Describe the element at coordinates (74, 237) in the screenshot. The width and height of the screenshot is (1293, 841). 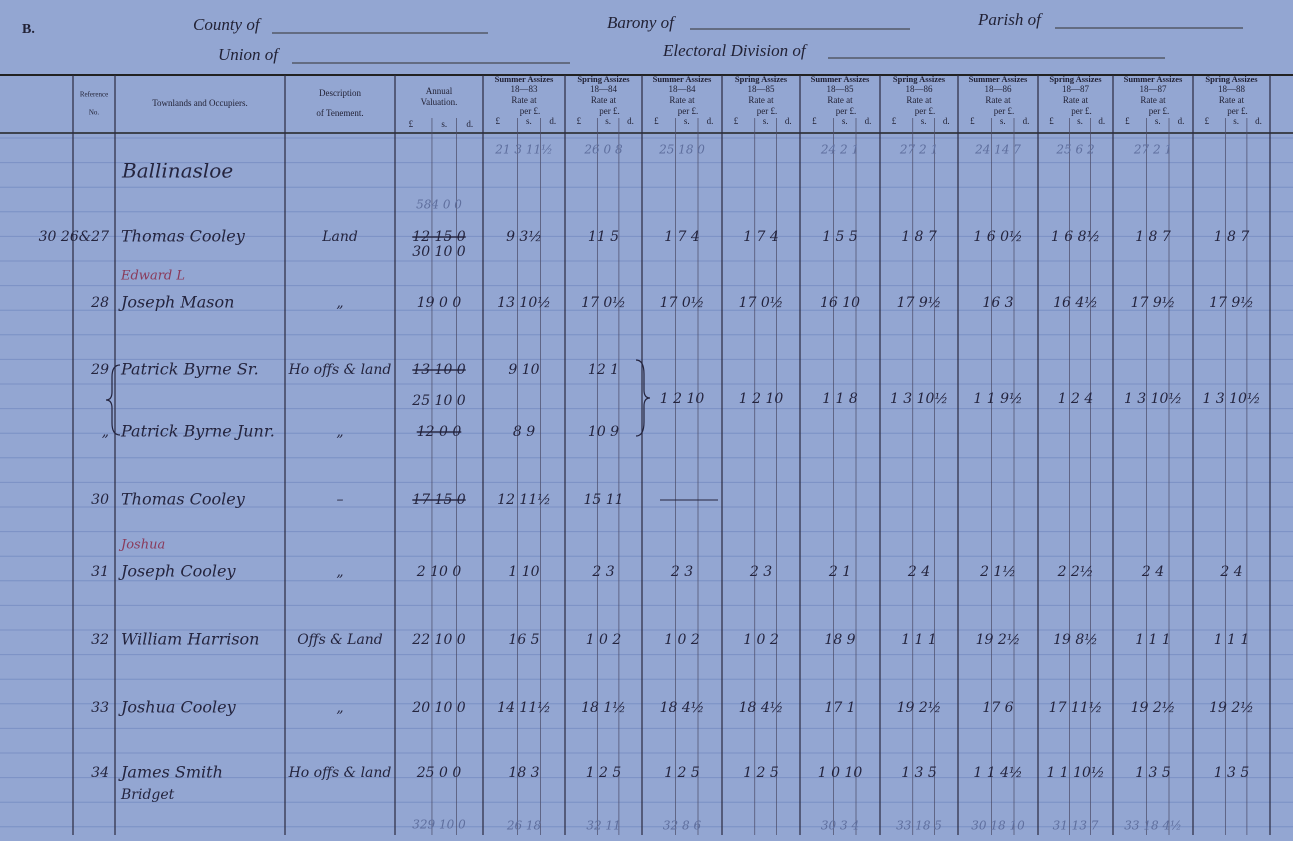
I see `reference-number: 30 26&27` at that location.